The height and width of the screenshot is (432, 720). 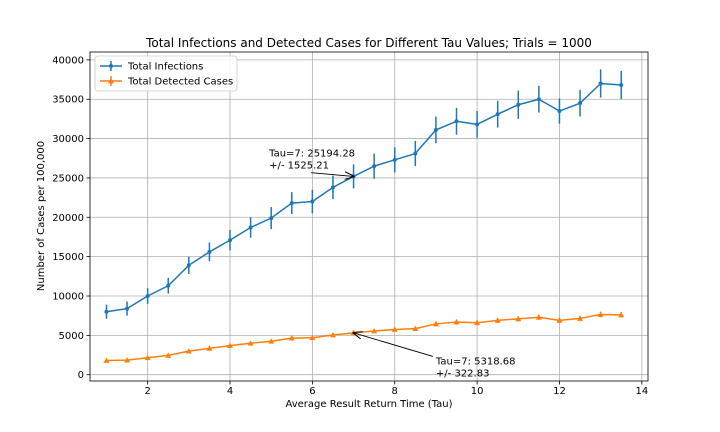 What do you see at coordinates (68, 296) in the screenshot?
I see `y-tick-label: 10000` at bounding box center [68, 296].